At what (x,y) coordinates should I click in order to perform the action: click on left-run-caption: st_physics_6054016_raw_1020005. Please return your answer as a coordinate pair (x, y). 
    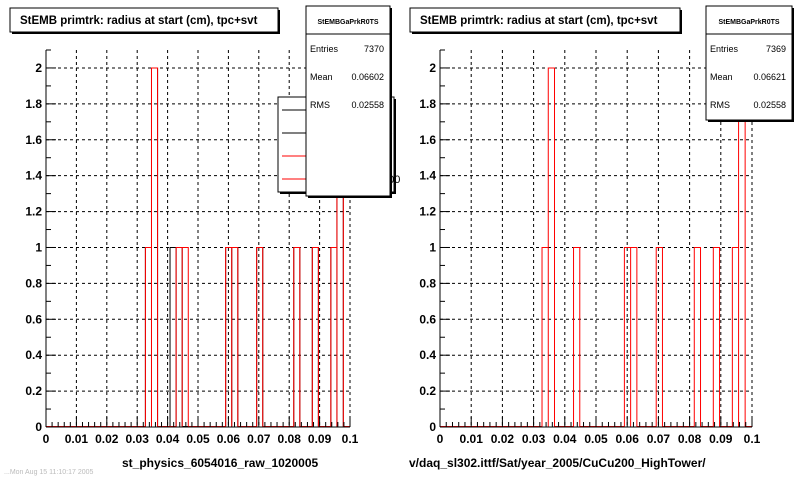
    Looking at the image, I should click on (220, 463).